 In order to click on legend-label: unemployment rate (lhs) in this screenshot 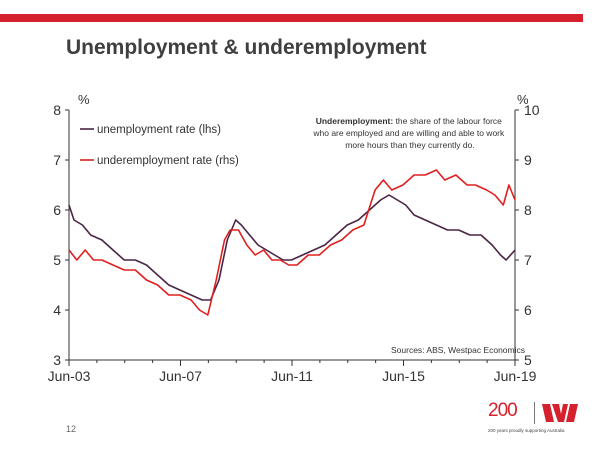, I will do `click(159, 130)`.